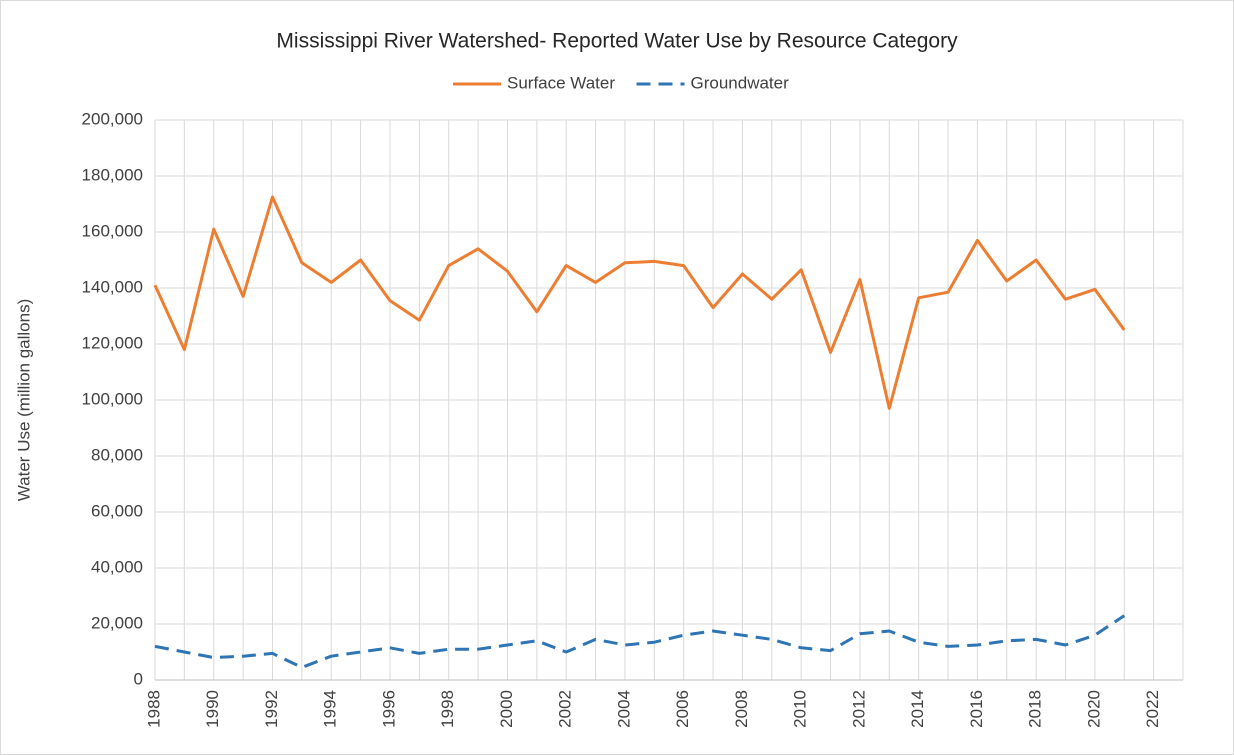  I want to click on x-tick-label: 2018, so click(1035, 709).